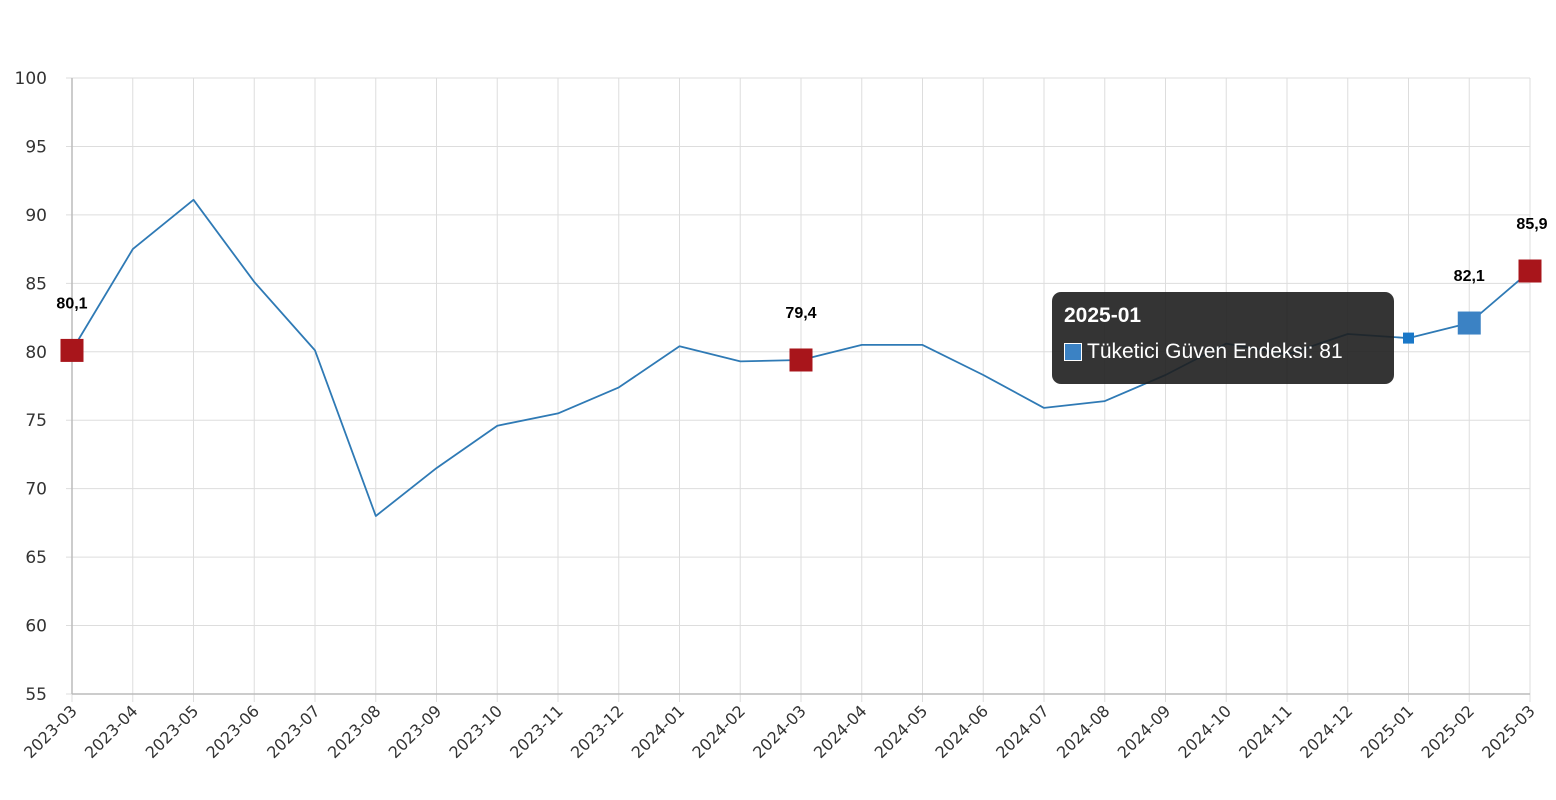  I want to click on y-tick-label: 100, so click(31, 79).